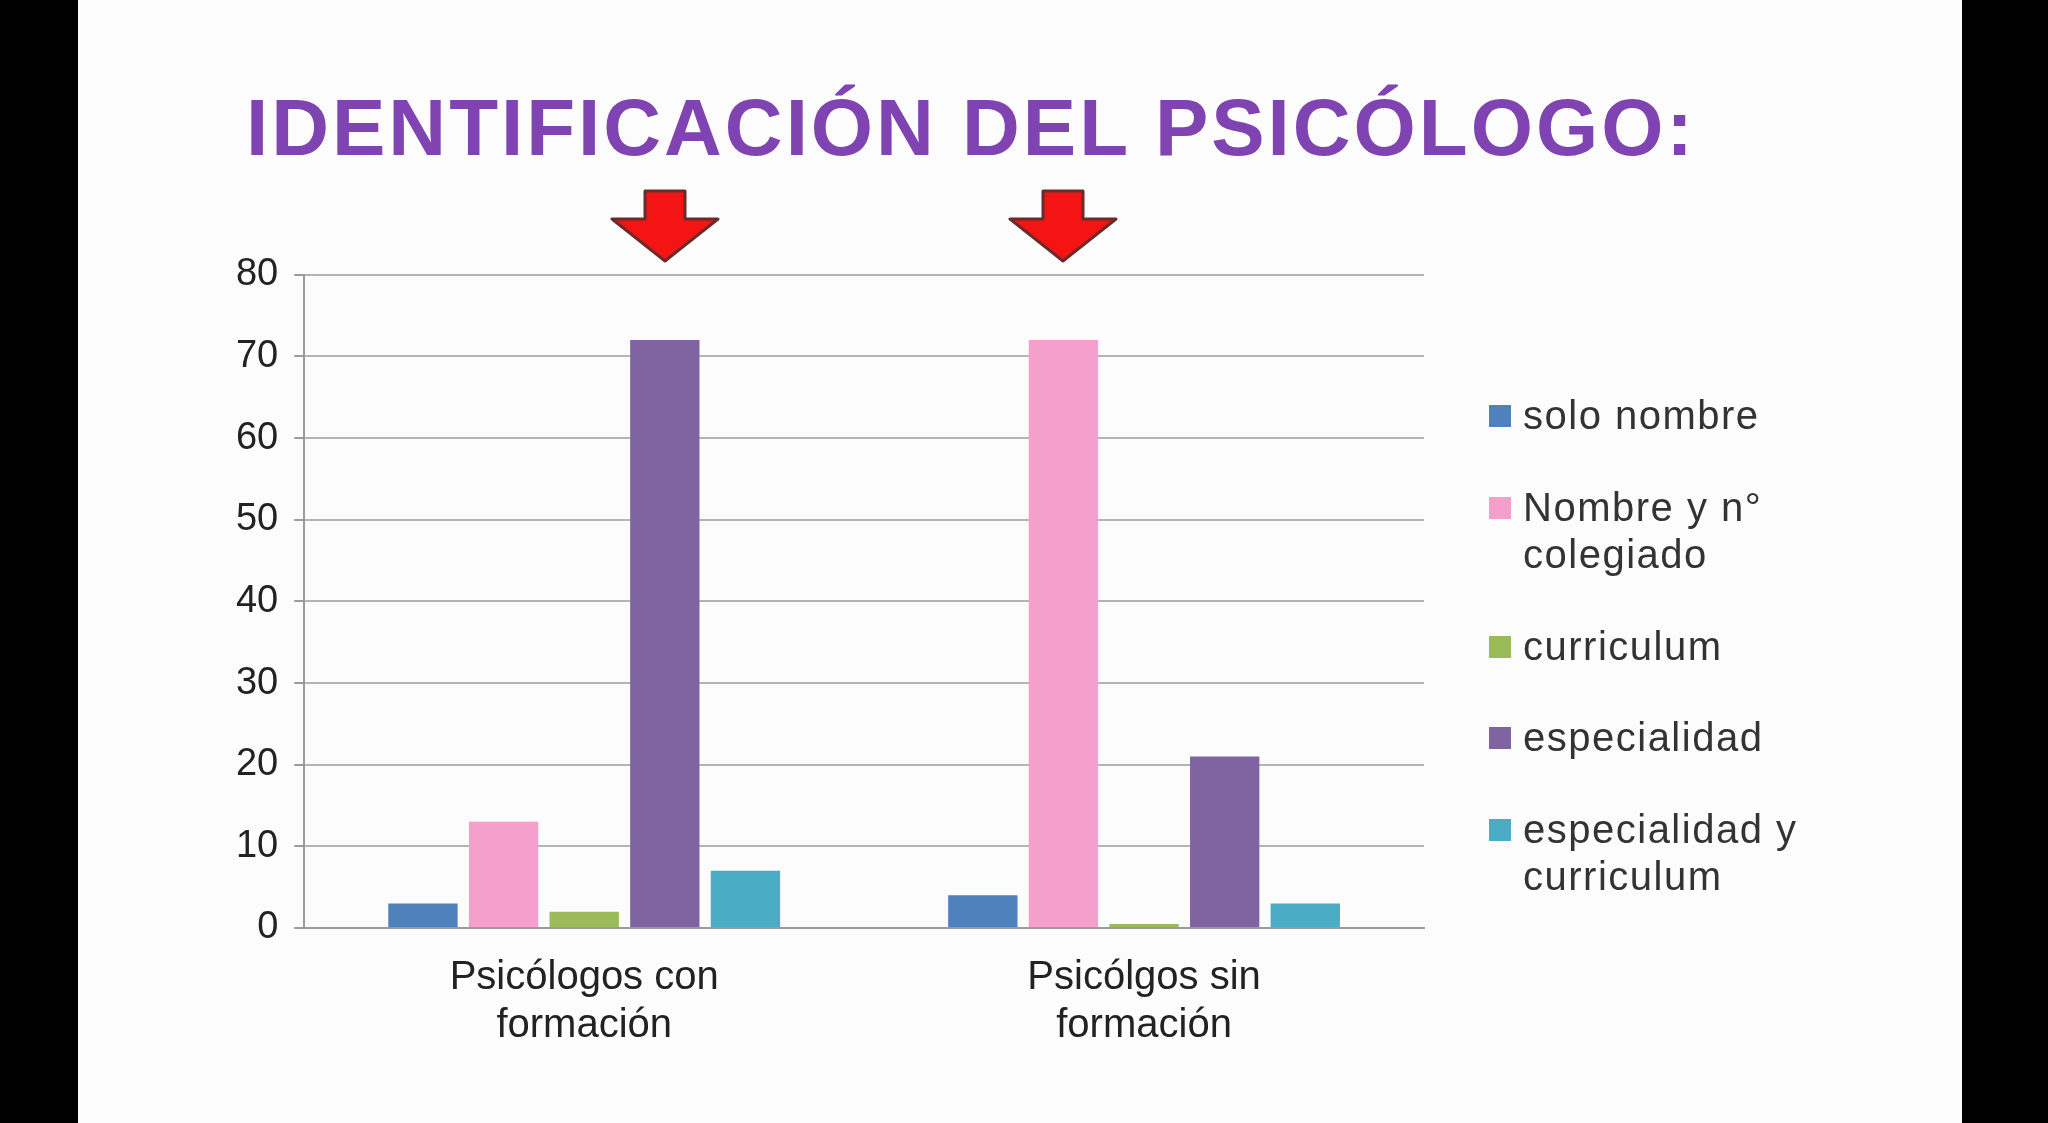 The image size is (2048, 1123). Describe the element at coordinates (257, 353) in the screenshot. I see `y-tick-label: 70` at that location.